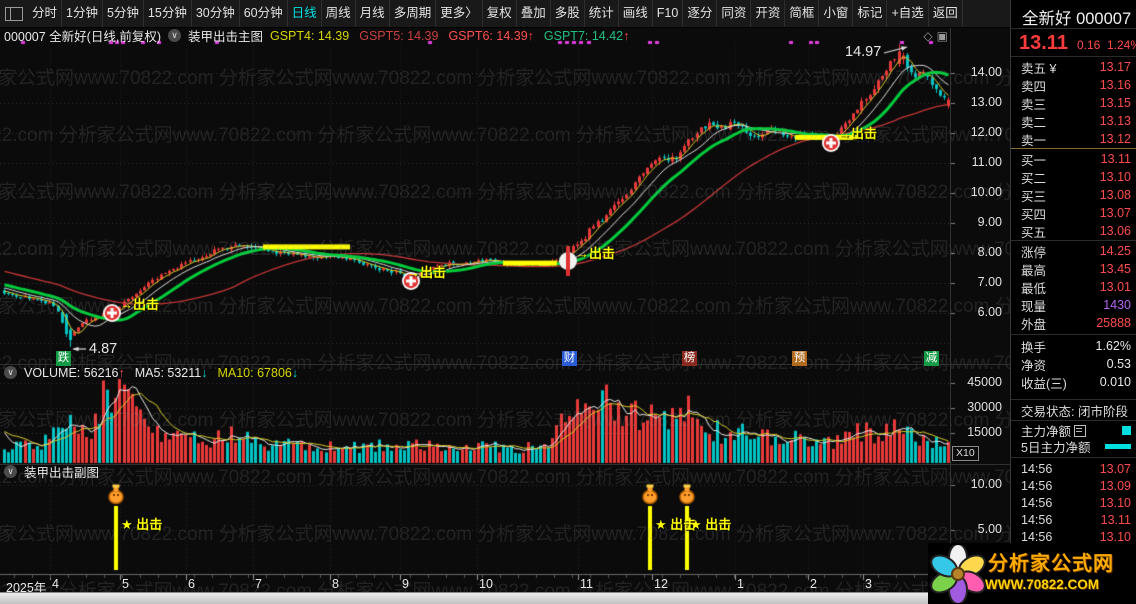 The width and height of the screenshot is (1136, 604). What do you see at coordinates (1034, 178) in the screenshot?
I see `row-label: 买二` at bounding box center [1034, 178].